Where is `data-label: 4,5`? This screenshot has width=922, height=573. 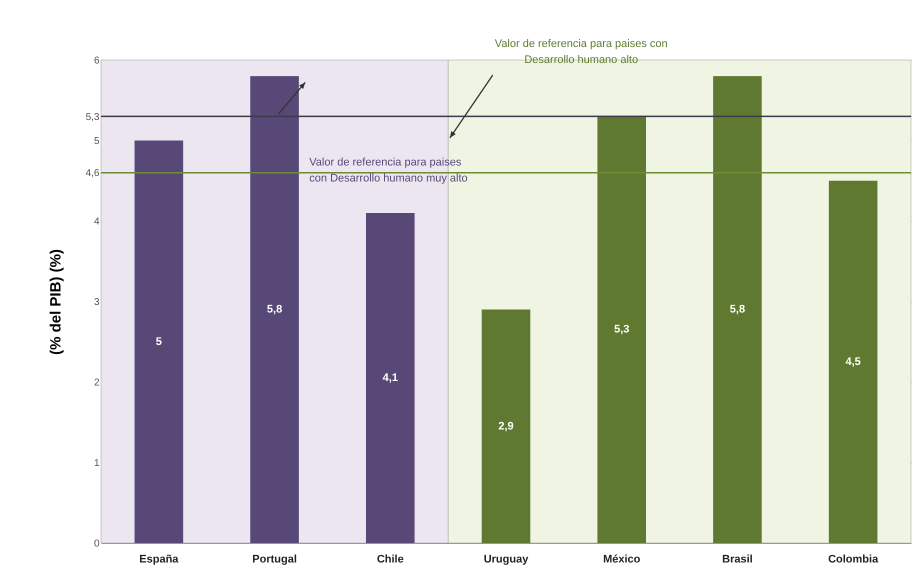
data-label: 4,5 is located at coordinates (853, 362).